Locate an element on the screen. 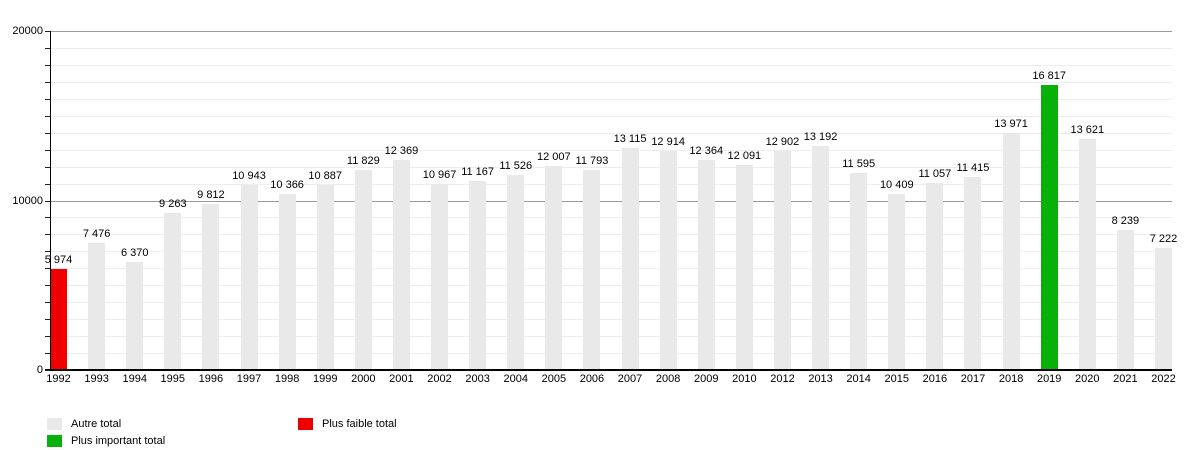  x-tick-label-1995: 1995 is located at coordinates (173, 379).